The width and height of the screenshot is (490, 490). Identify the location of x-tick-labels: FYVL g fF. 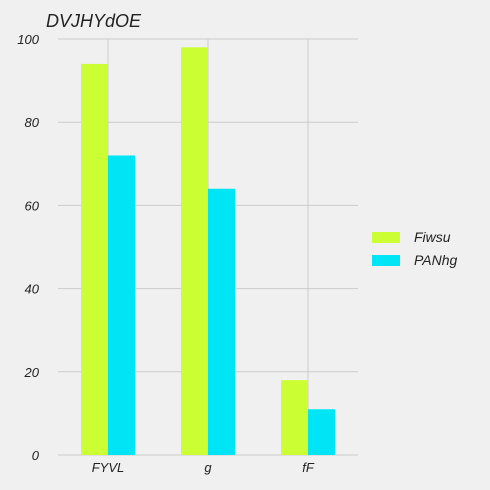
(203, 467).